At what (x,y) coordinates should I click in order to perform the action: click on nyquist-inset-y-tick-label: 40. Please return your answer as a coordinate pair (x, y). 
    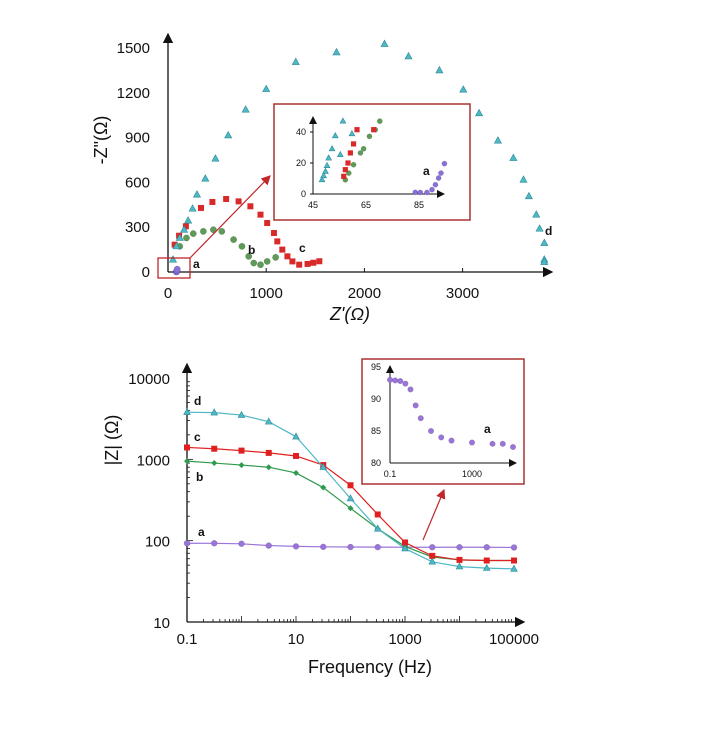
    Looking at the image, I should click on (301, 132).